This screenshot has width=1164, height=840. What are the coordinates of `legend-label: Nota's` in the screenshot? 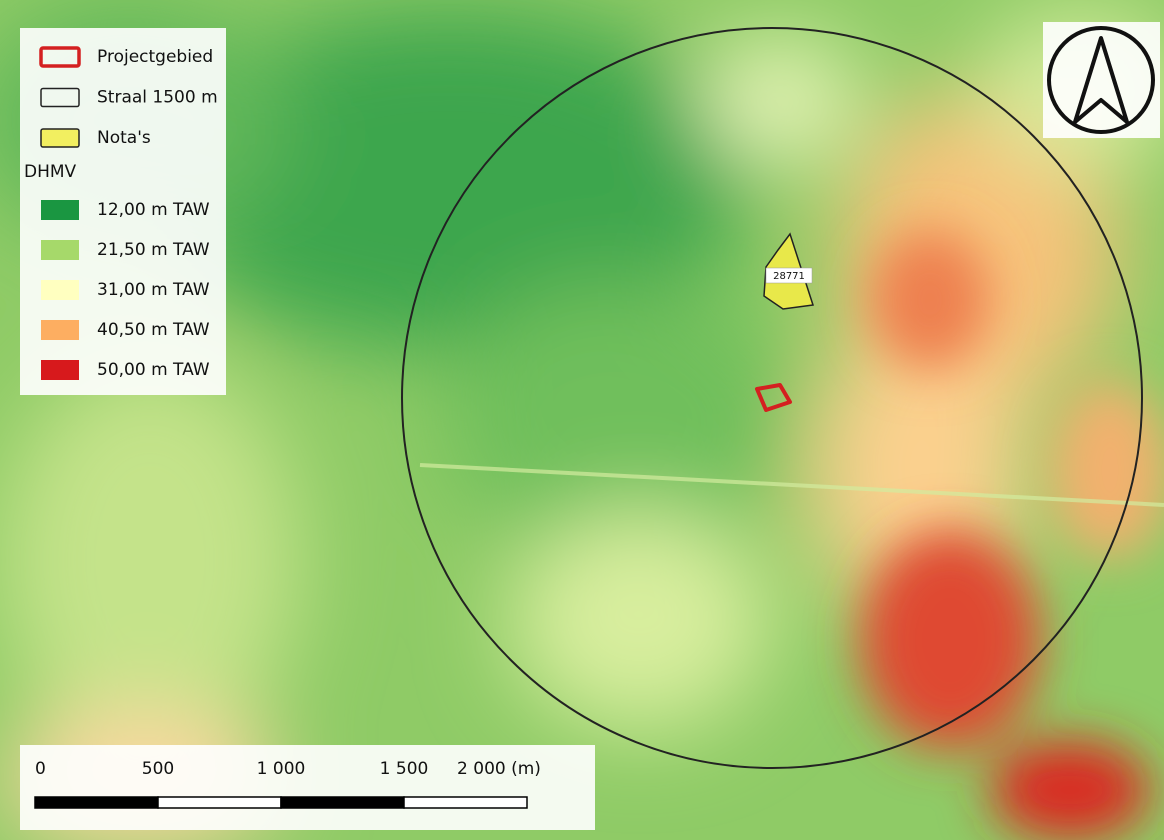 It's located at (124, 138).